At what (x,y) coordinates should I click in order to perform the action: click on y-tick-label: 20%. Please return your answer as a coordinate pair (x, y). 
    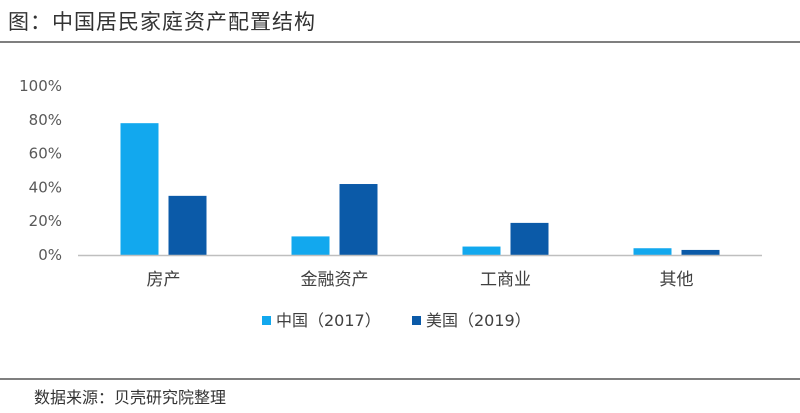
    Looking at the image, I should click on (45, 221).